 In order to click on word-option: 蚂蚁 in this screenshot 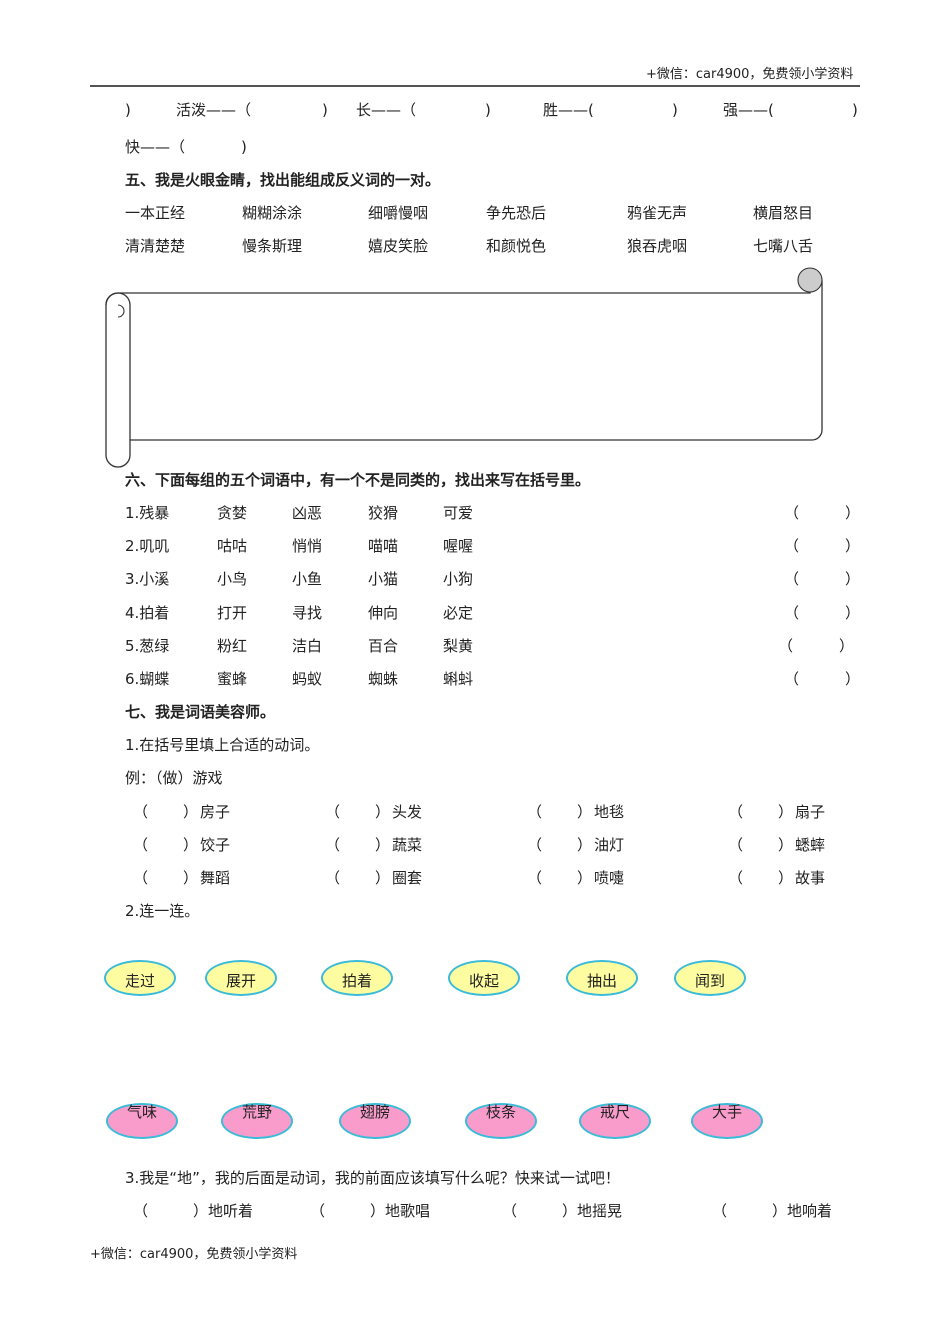, I will do `click(307, 679)`.